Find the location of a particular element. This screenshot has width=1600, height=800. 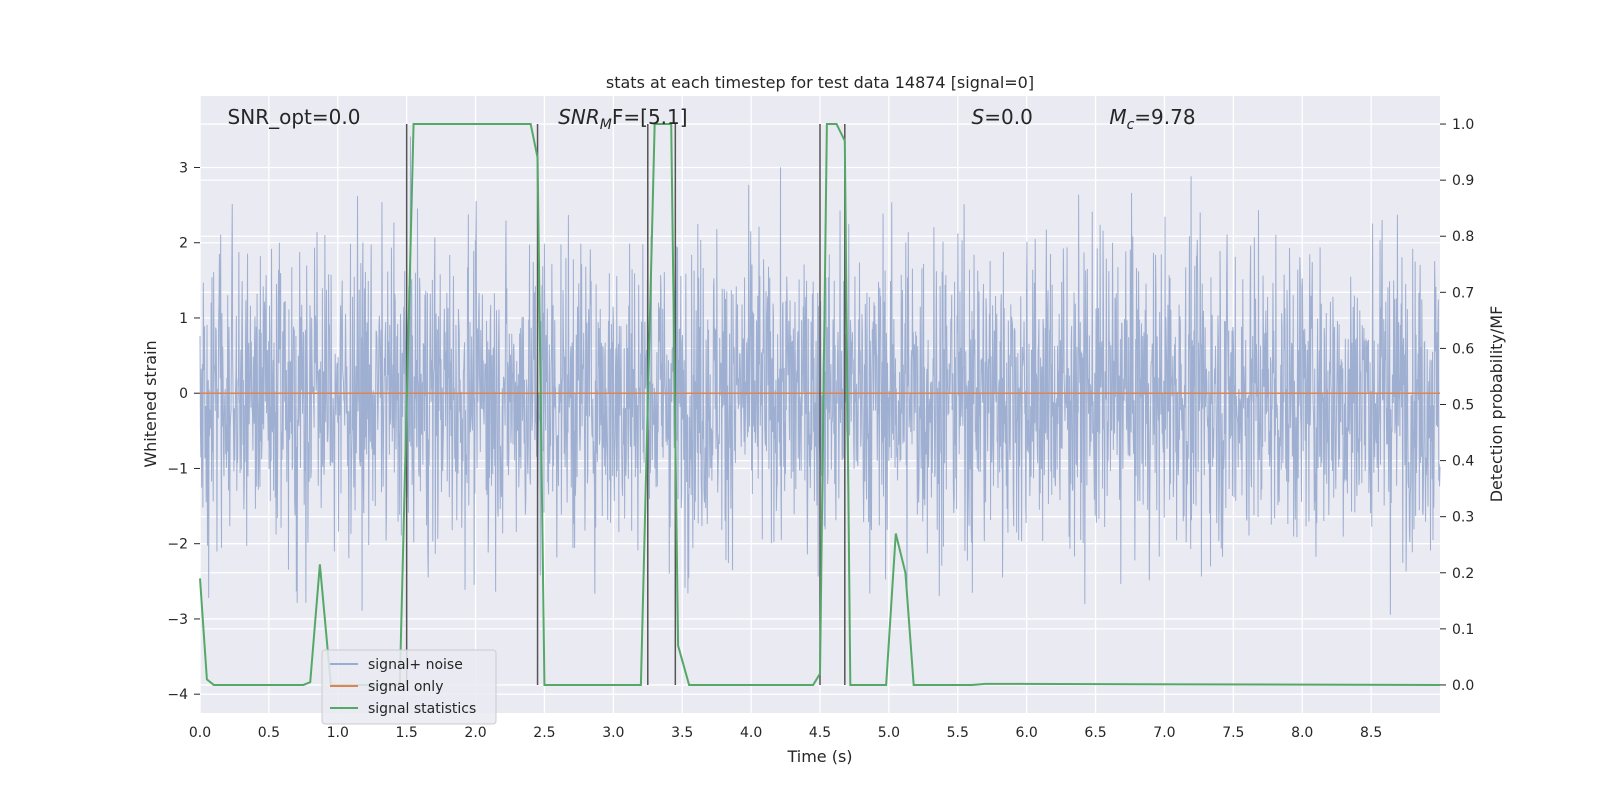

x-tick-label: 3.0 is located at coordinates (613, 733).